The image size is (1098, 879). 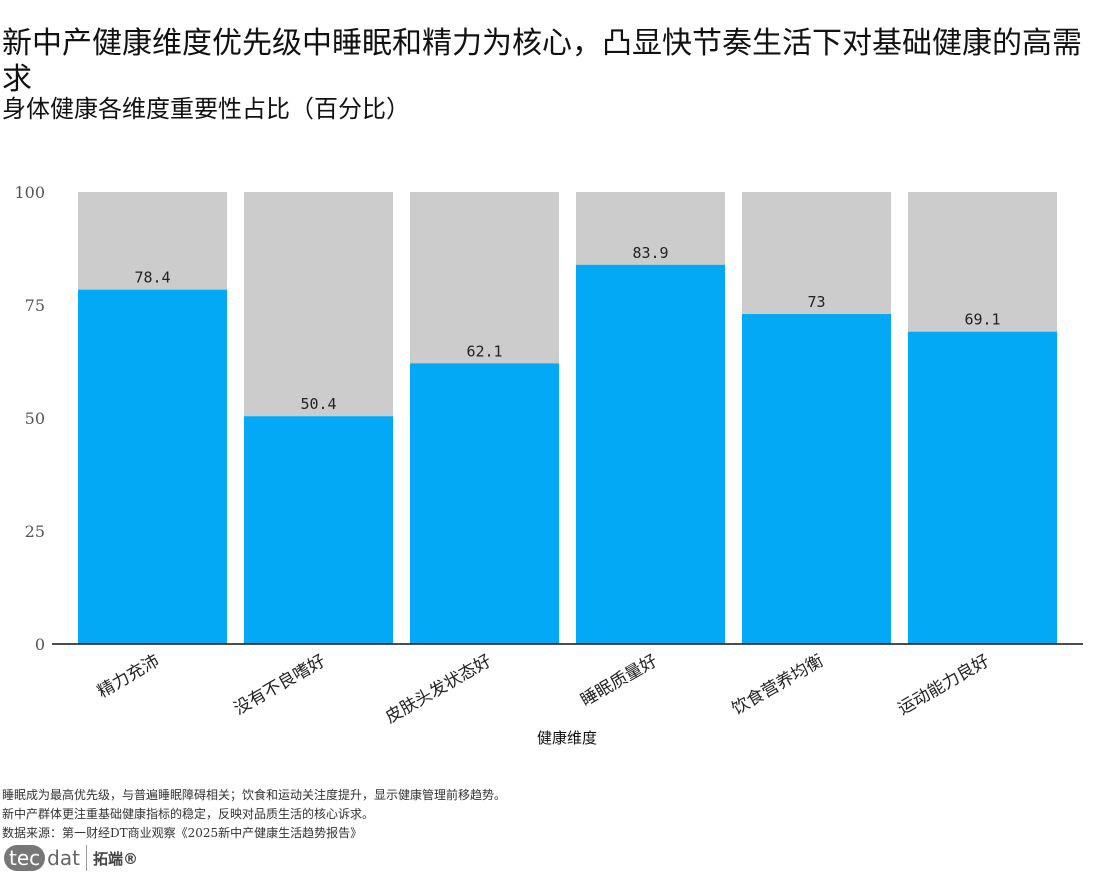 What do you see at coordinates (25, 858) in the screenshot?
I see `logo-tec: tec` at bounding box center [25, 858].